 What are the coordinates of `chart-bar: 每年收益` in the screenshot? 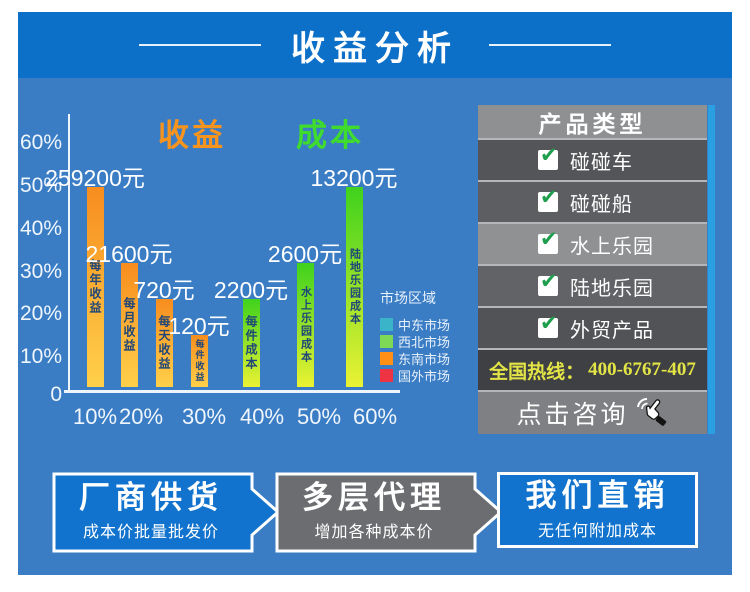 It's located at (95, 287).